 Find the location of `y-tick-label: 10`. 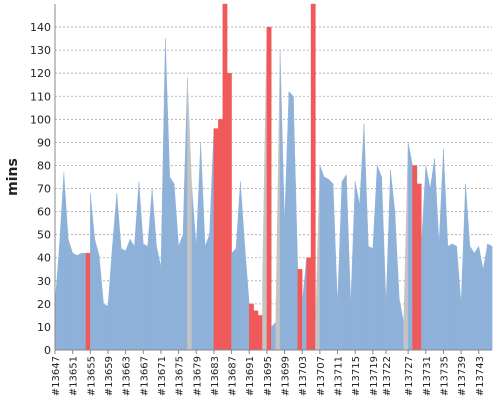

y-tick-label: 10 is located at coordinates (44, 327).